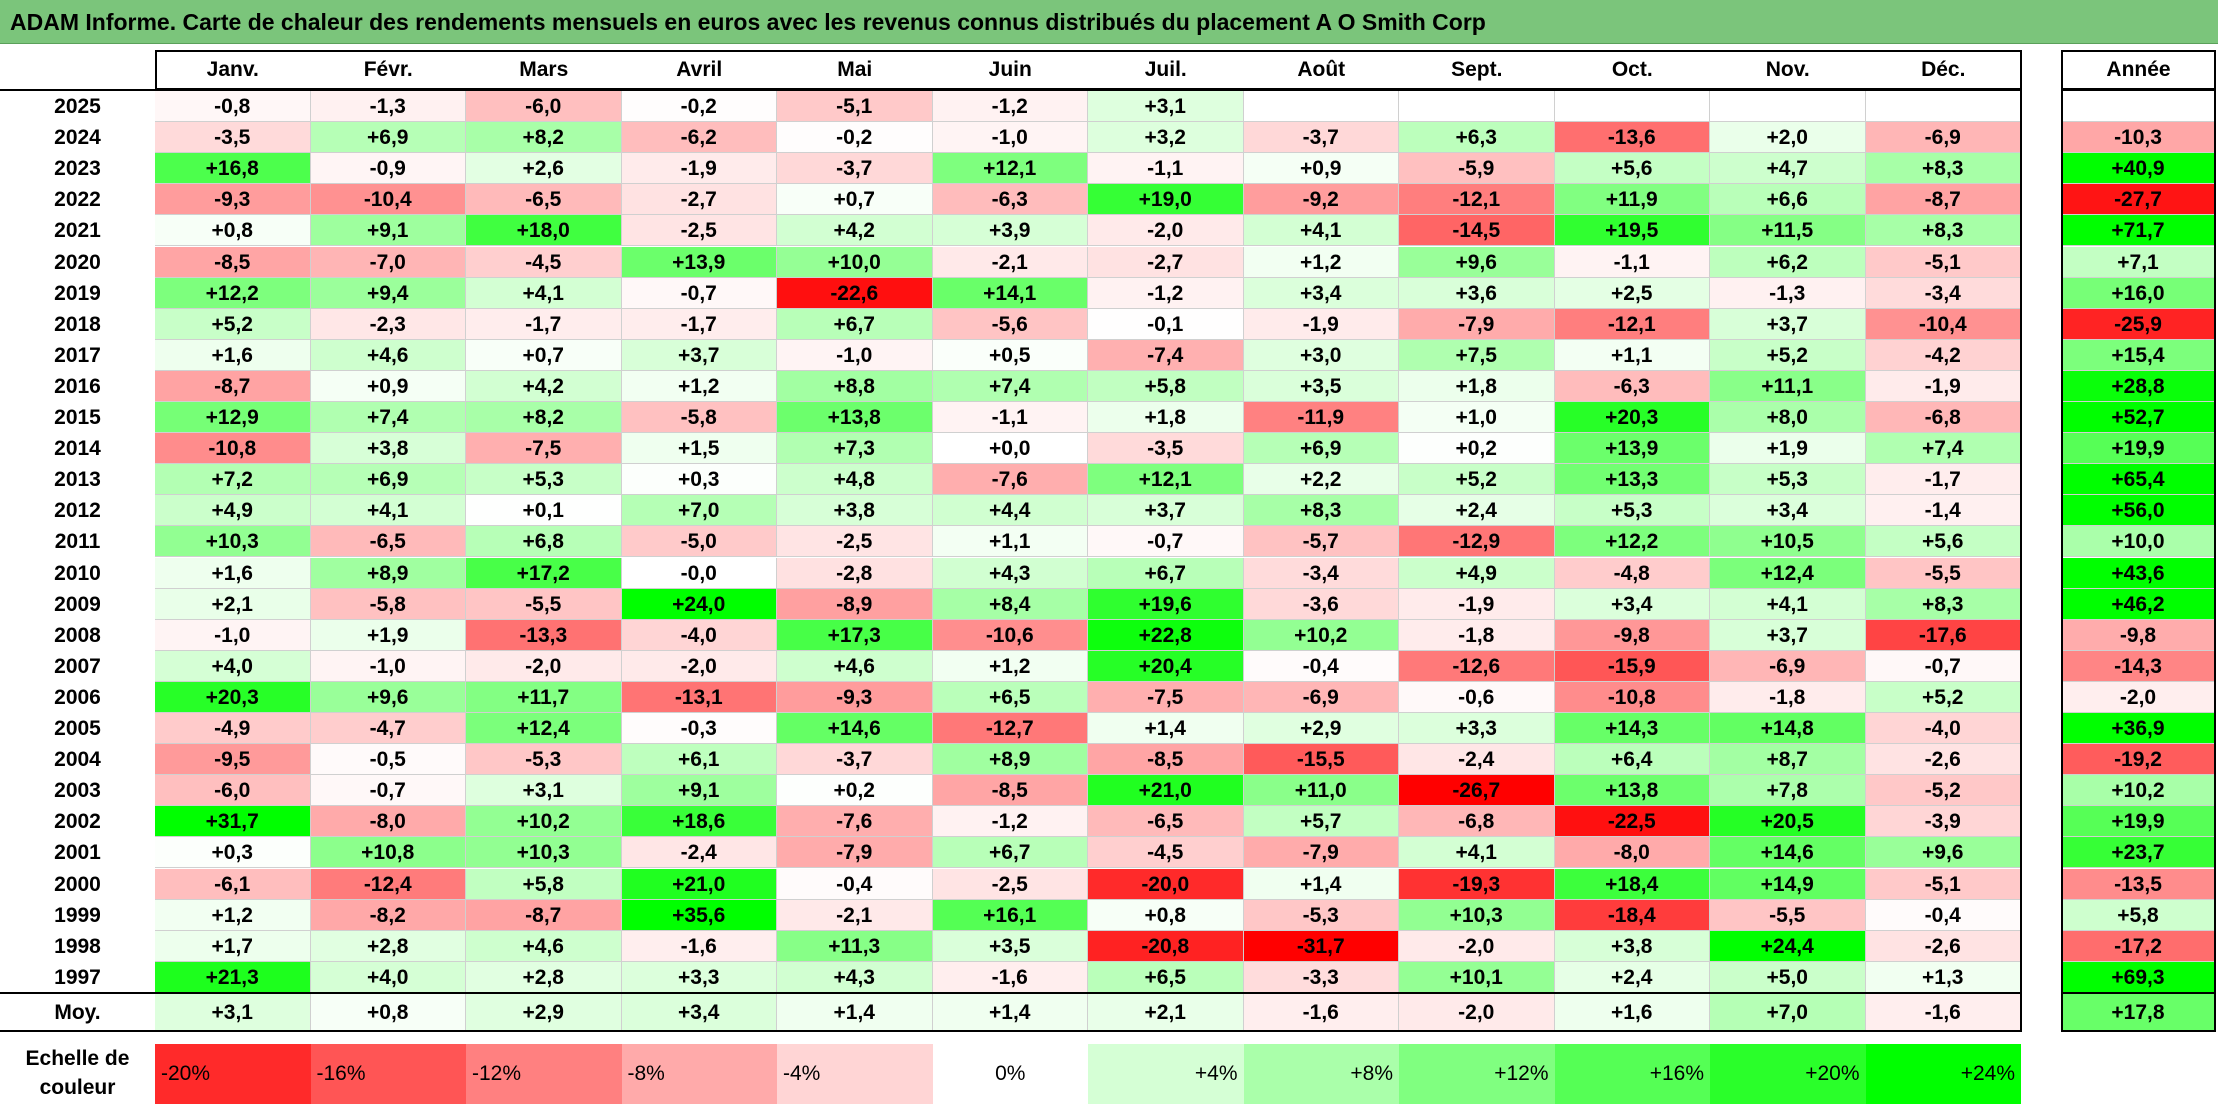 Image resolution: width=2218 pixels, height=1106 pixels. I want to click on heatmap-cell: +19,6, so click(1166, 604).